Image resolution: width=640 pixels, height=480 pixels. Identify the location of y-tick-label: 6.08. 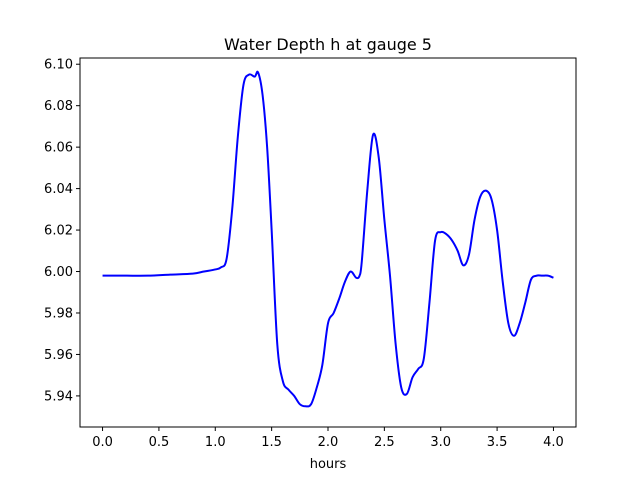
(58, 106).